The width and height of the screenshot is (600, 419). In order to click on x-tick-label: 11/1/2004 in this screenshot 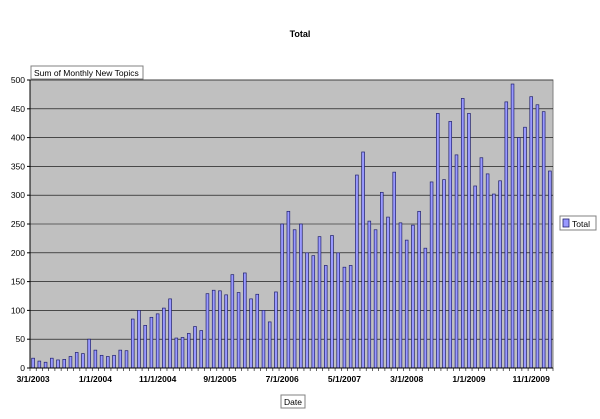, I will do `click(158, 379)`.